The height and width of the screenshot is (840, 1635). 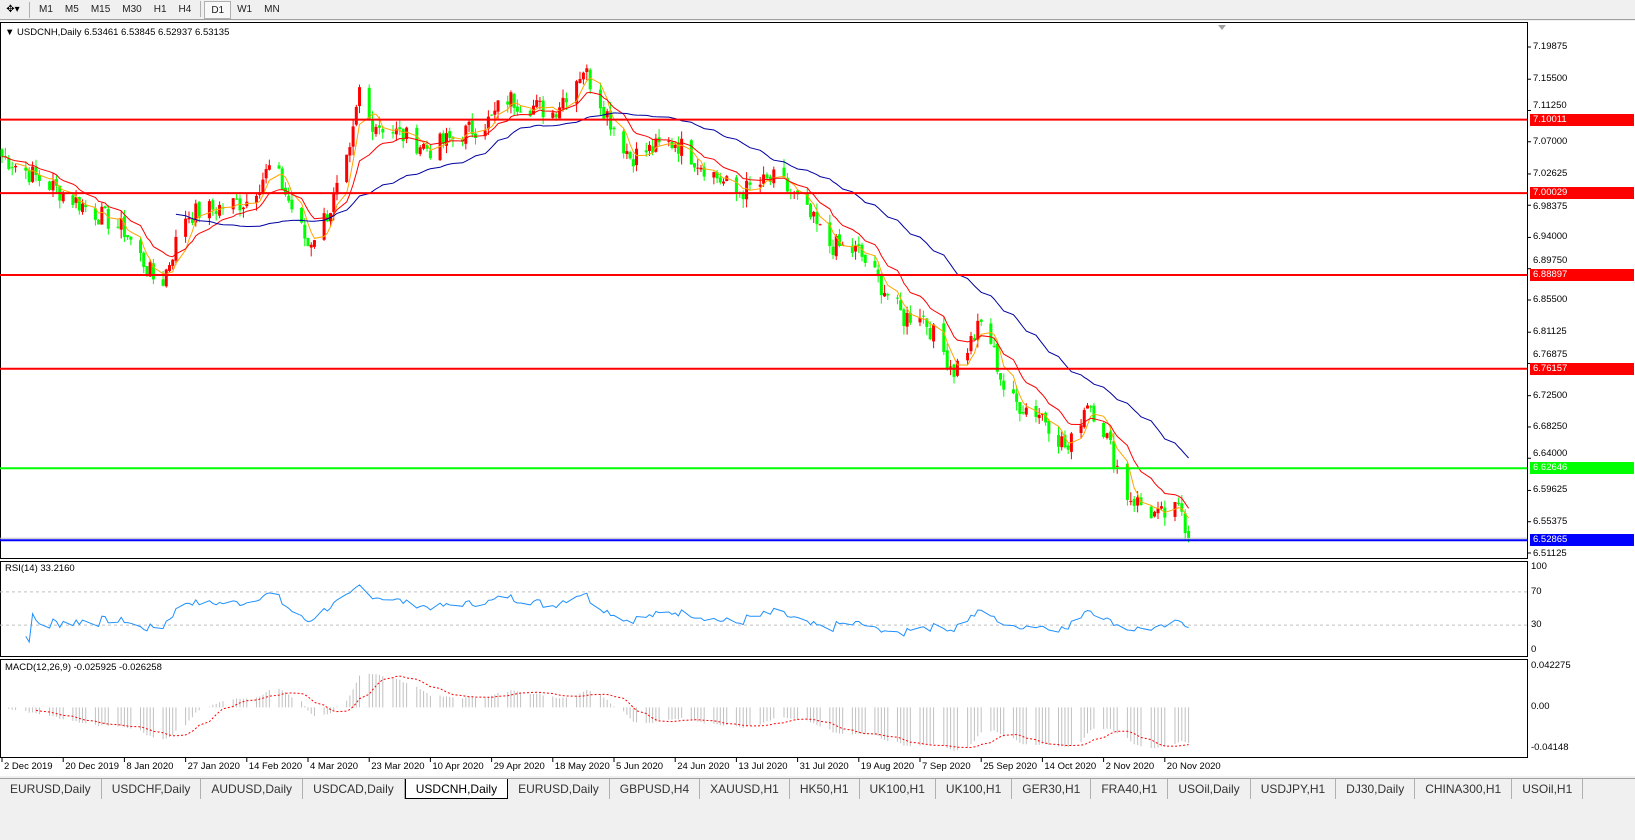 What do you see at coordinates (1464, 789) in the screenshot?
I see `chart-tab: CHINA300,H1` at bounding box center [1464, 789].